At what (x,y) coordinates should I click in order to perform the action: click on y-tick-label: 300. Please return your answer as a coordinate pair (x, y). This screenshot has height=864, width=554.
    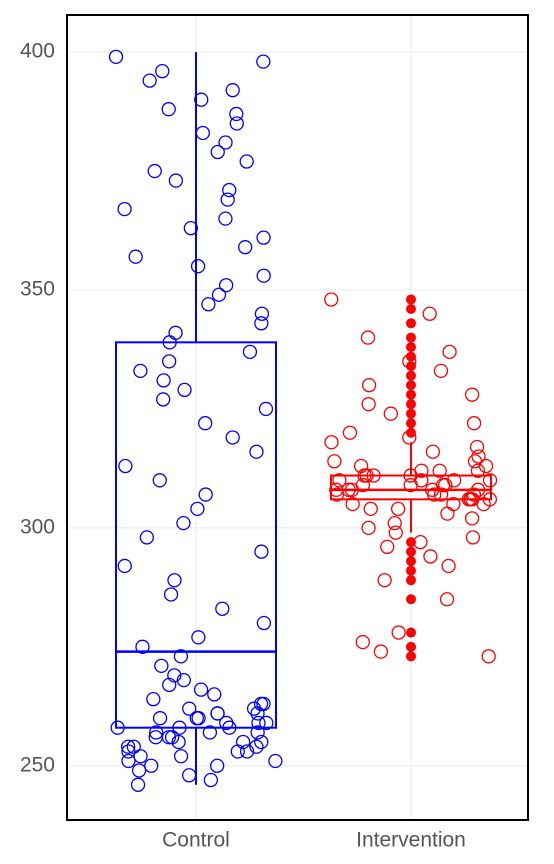
    Looking at the image, I should click on (37, 526).